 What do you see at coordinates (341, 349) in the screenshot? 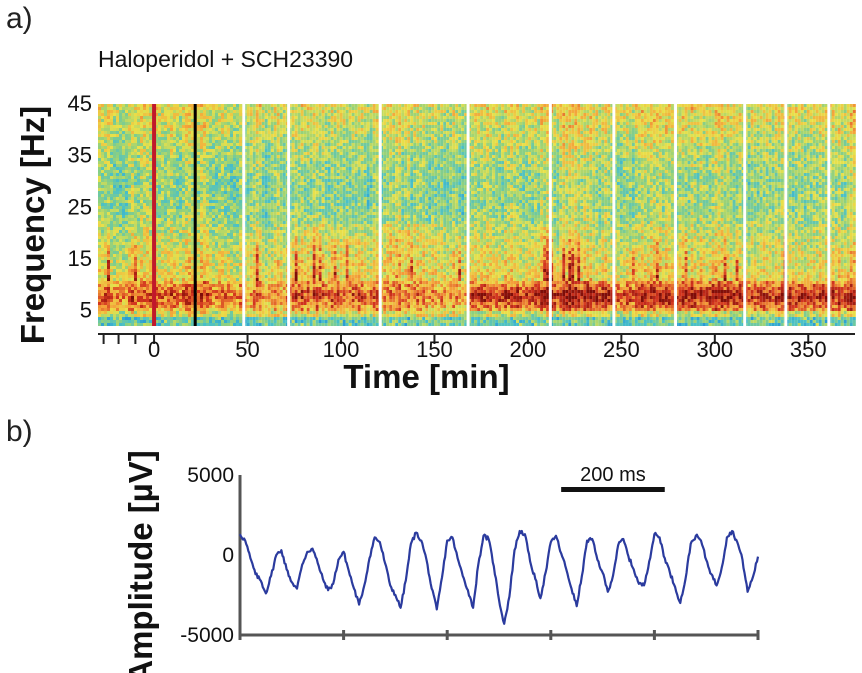
I see `x-tick-label: 100` at bounding box center [341, 349].